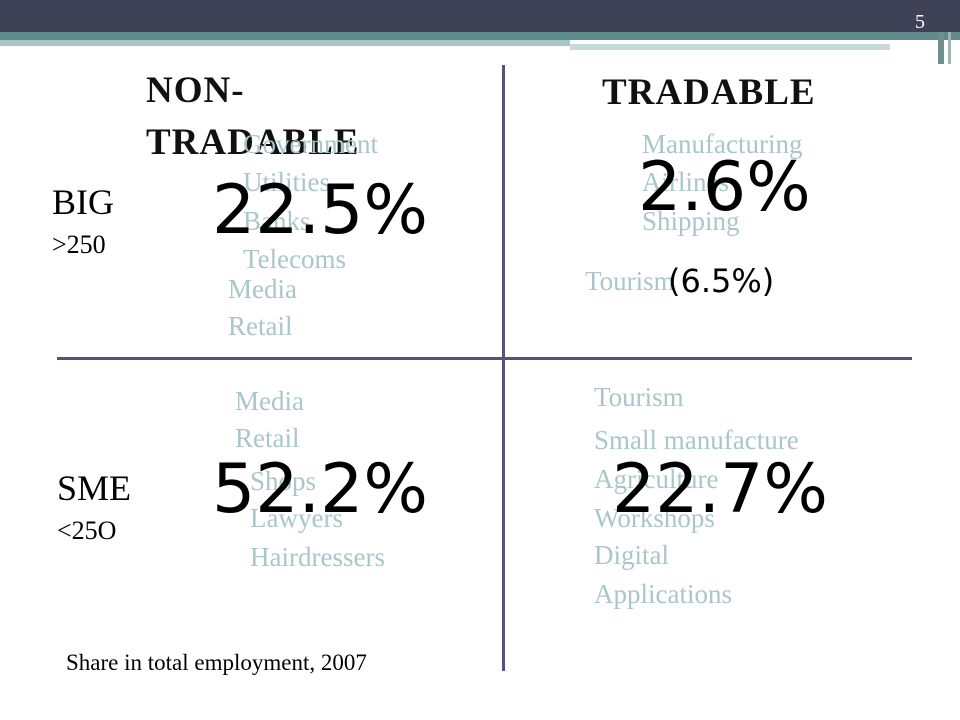 This screenshot has height=720, width=960. What do you see at coordinates (720, 489) in the screenshot?
I see `share: 22.7%` at bounding box center [720, 489].